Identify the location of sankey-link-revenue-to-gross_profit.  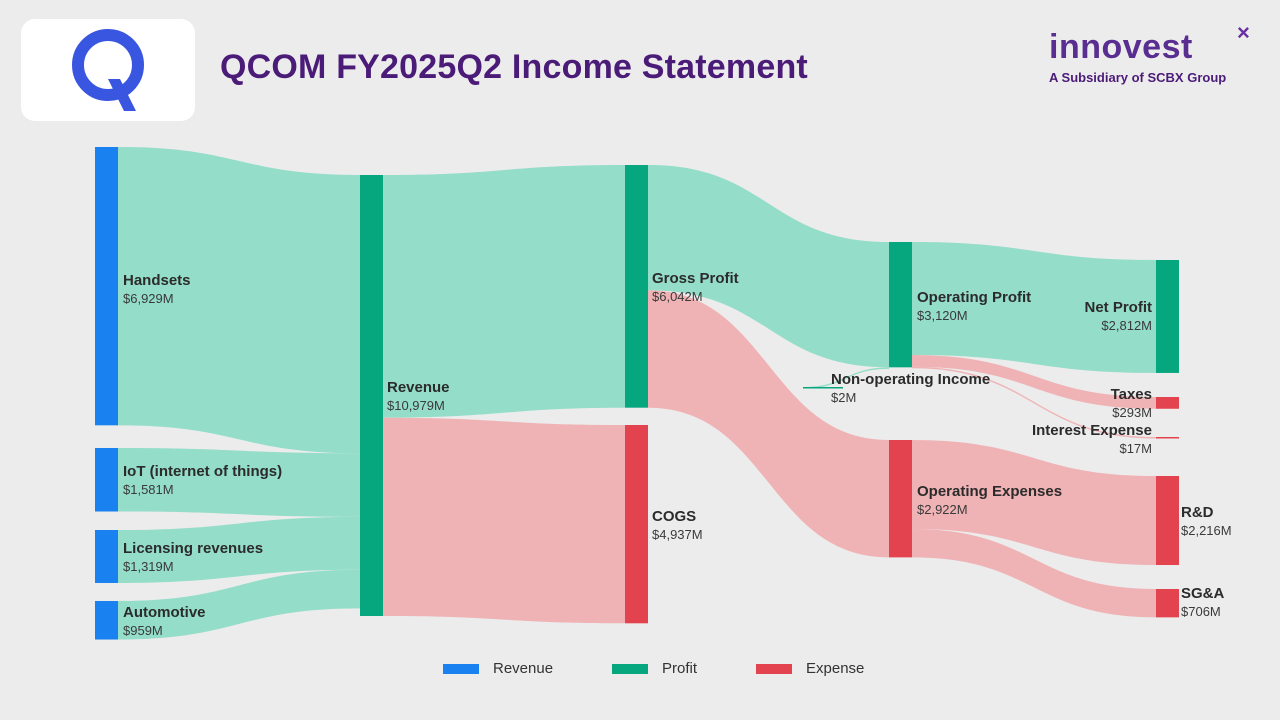
(504, 291).